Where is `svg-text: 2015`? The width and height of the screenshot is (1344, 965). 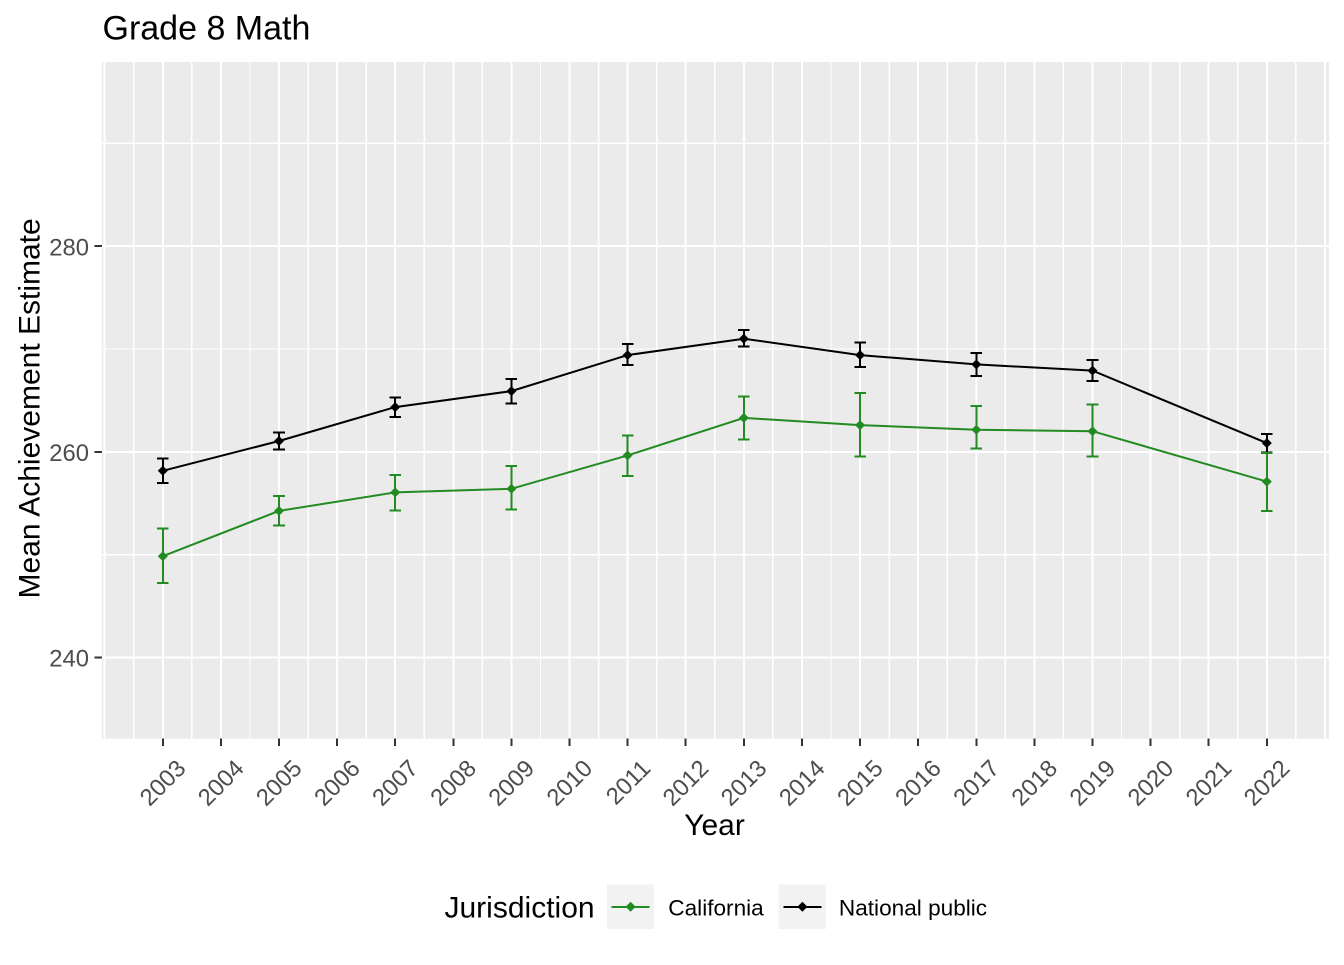
svg-text: 2015 is located at coordinates (860, 783).